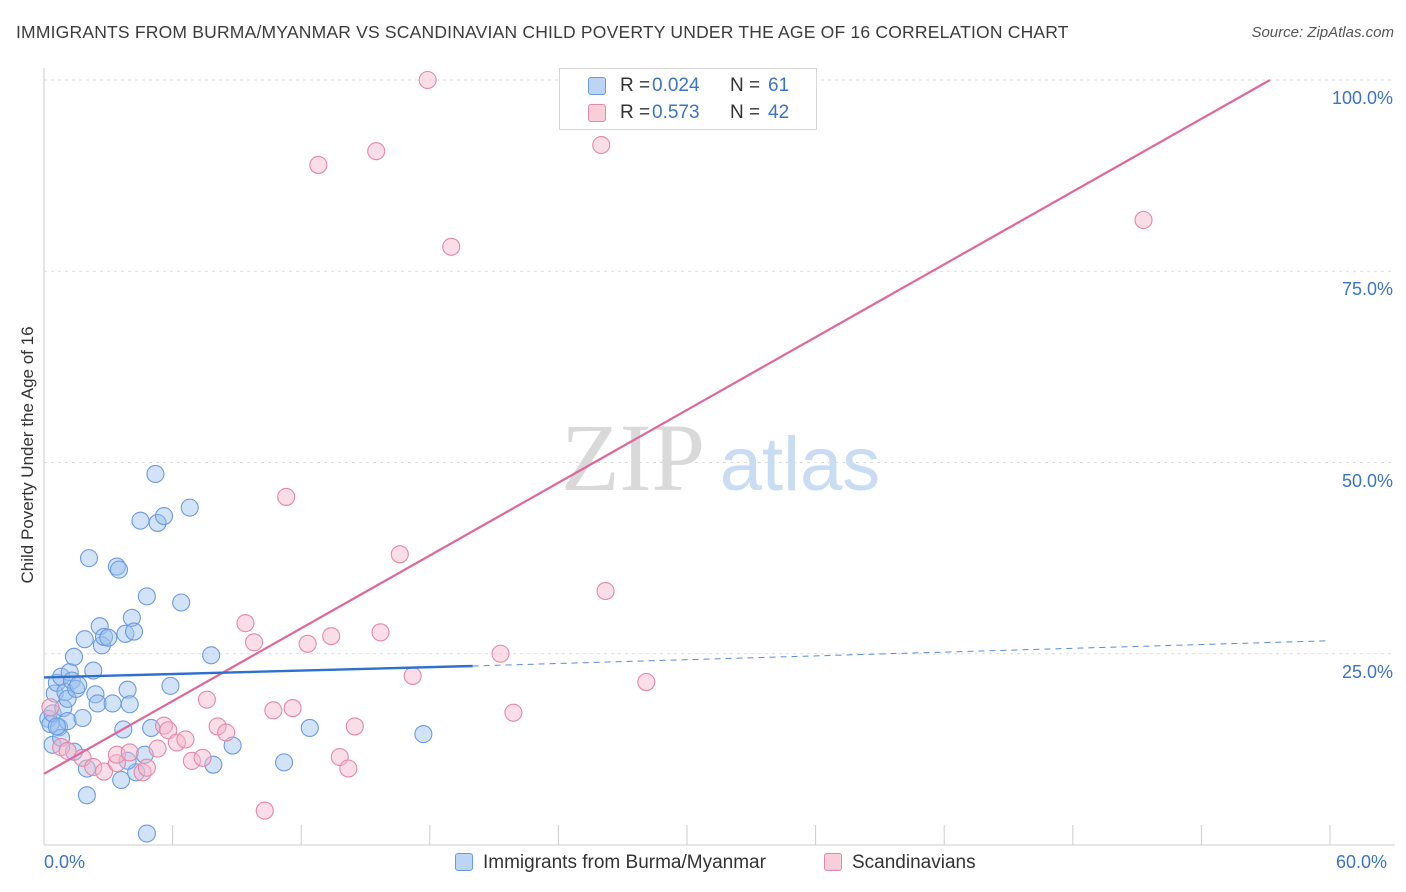 The height and width of the screenshot is (892, 1406). What do you see at coordinates (914, 862) in the screenshot?
I see `series-legend-label-scandinavian: Scandinavians` at bounding box center [914, 862].